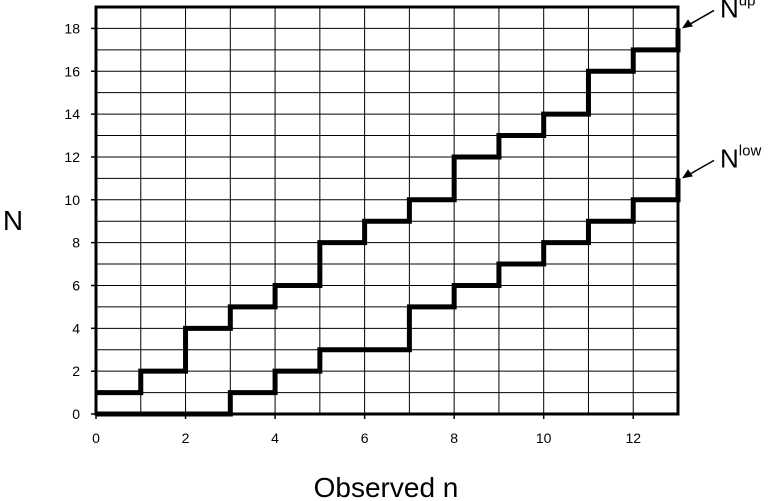 Image resolution: width=772 pixels, height=501 pixels. What do you see at coordinates (76, 414) in the screenshot?
I see `y-tick-label: 0` at bounding box center [76, 414].